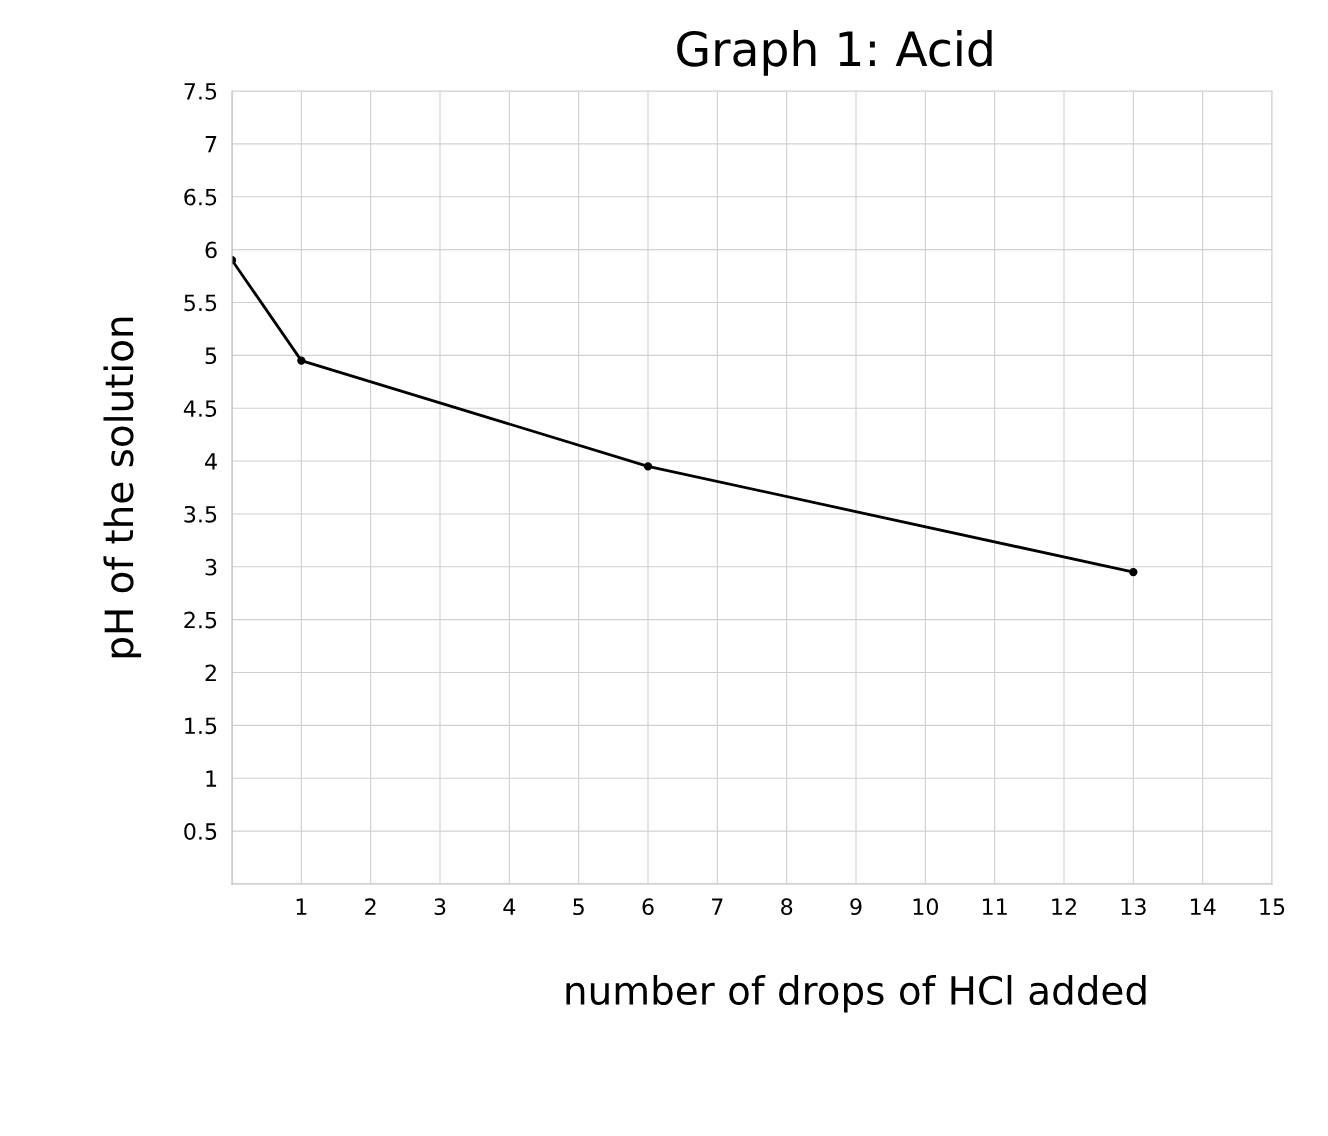  Describe the element at coordinates (211, 250) in the screenshot. I see `y-tick-label: 6` at that location.